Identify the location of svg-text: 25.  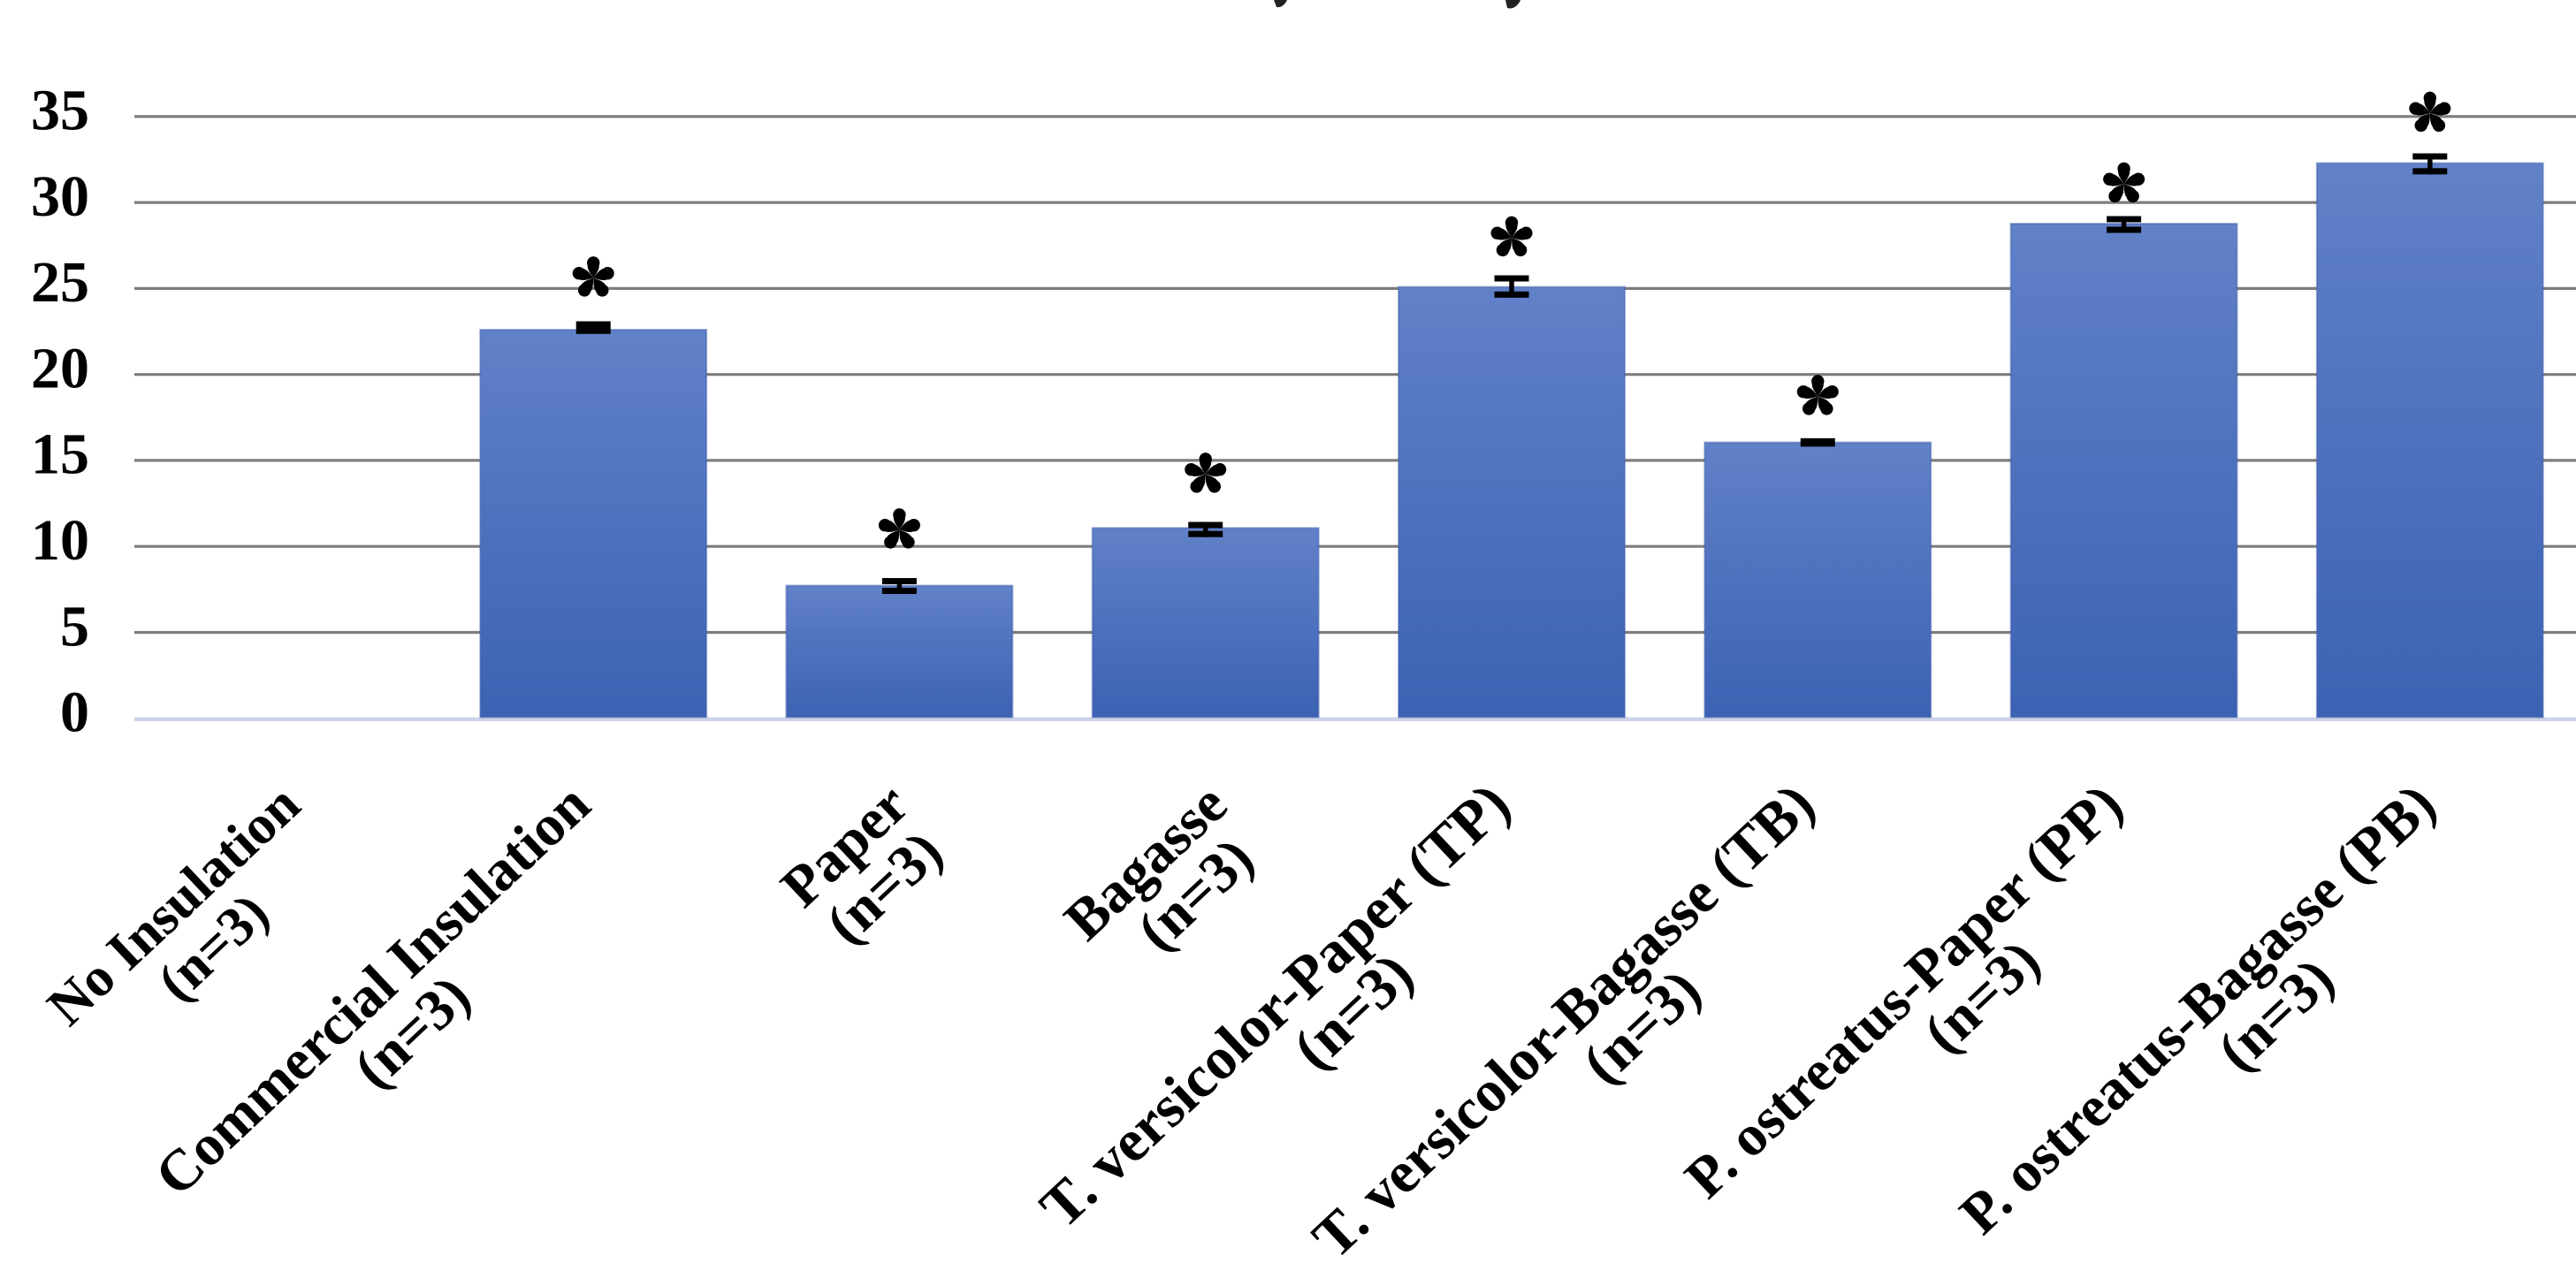
(60, 282).